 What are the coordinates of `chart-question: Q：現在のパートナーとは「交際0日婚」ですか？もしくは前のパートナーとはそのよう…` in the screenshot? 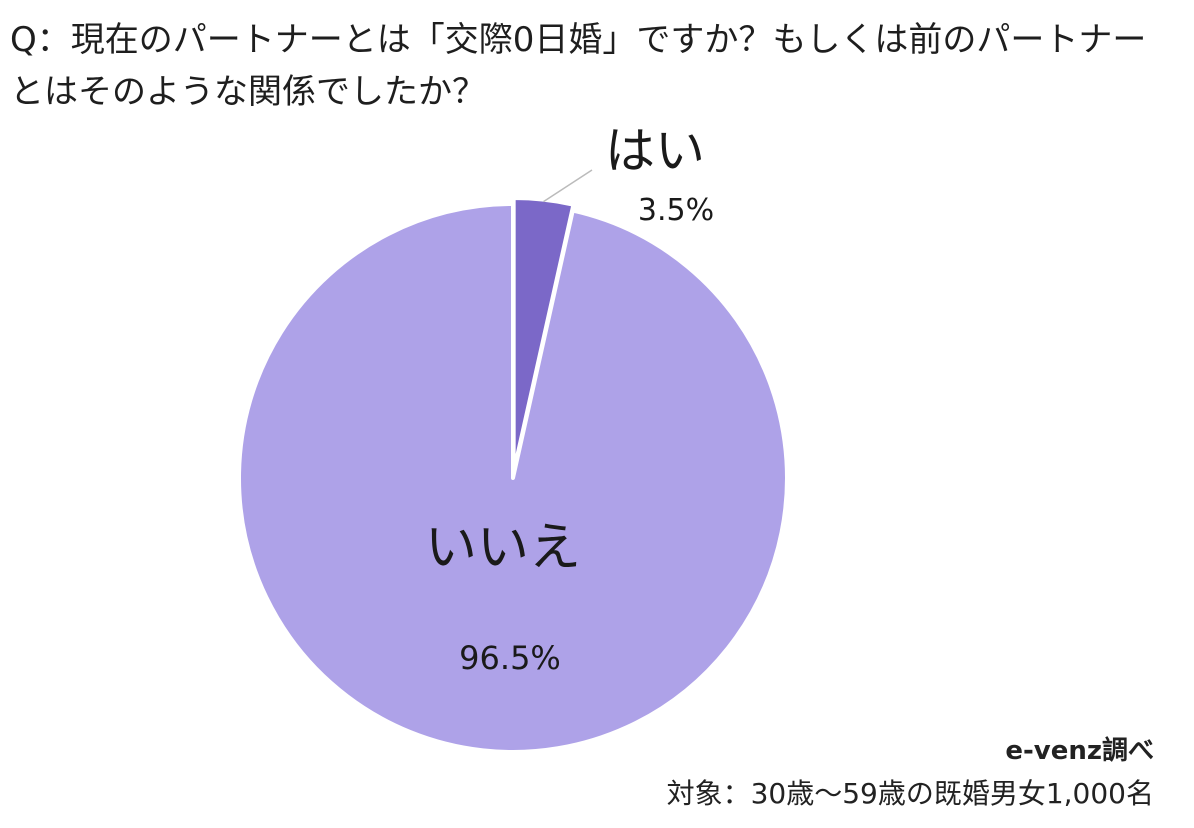 It's located at (578, 66).